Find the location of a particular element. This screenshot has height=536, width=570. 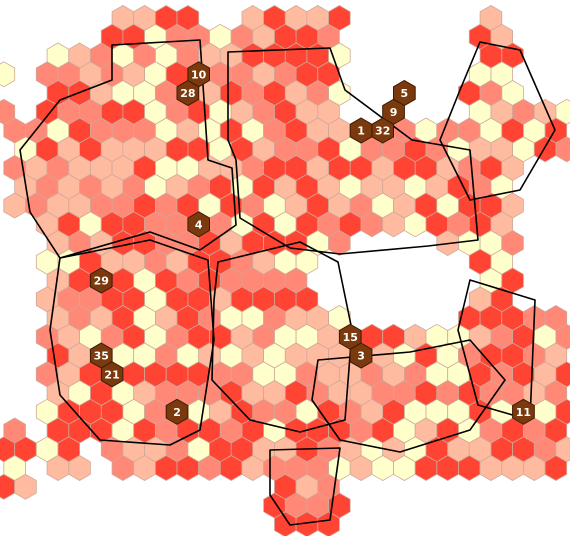

marker-label: 5 is located at coordinates (405, 93).